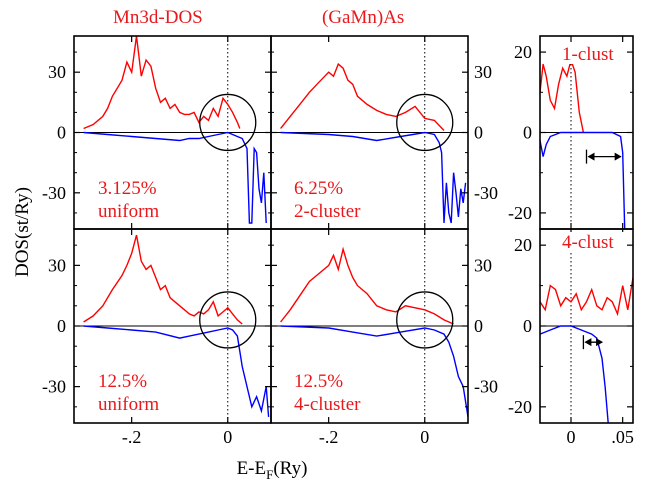 This screenshot has width=646, height=484. I want to click on y-axis-label: DOS(st/Ry), so click(22, 232).